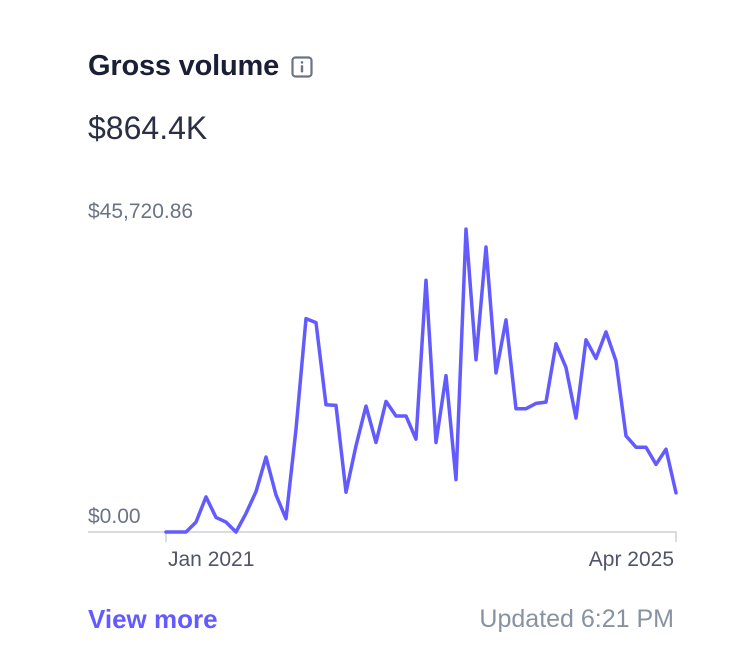  Describe the element at coordinates (141, 211) in the screenshot. I see `y-tick-label-max: $45,720.86` at that location.